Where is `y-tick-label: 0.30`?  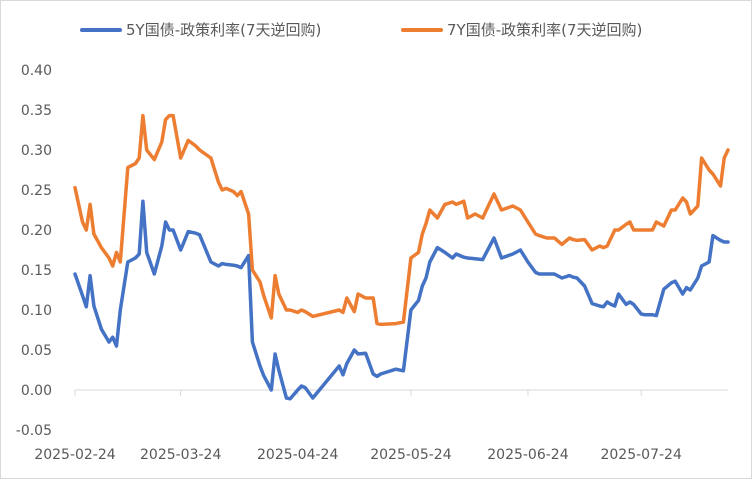
y-tick-label: 0.30 is located at coordinates (36, 151).